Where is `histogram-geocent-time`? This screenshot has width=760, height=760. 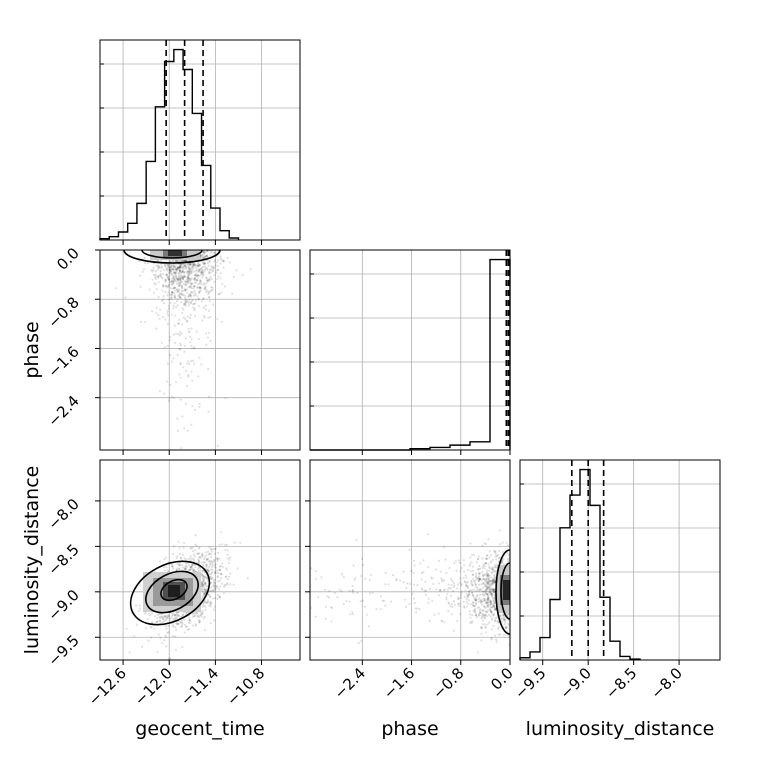
histogram-geocent-time is located at coordinates (169, 144).